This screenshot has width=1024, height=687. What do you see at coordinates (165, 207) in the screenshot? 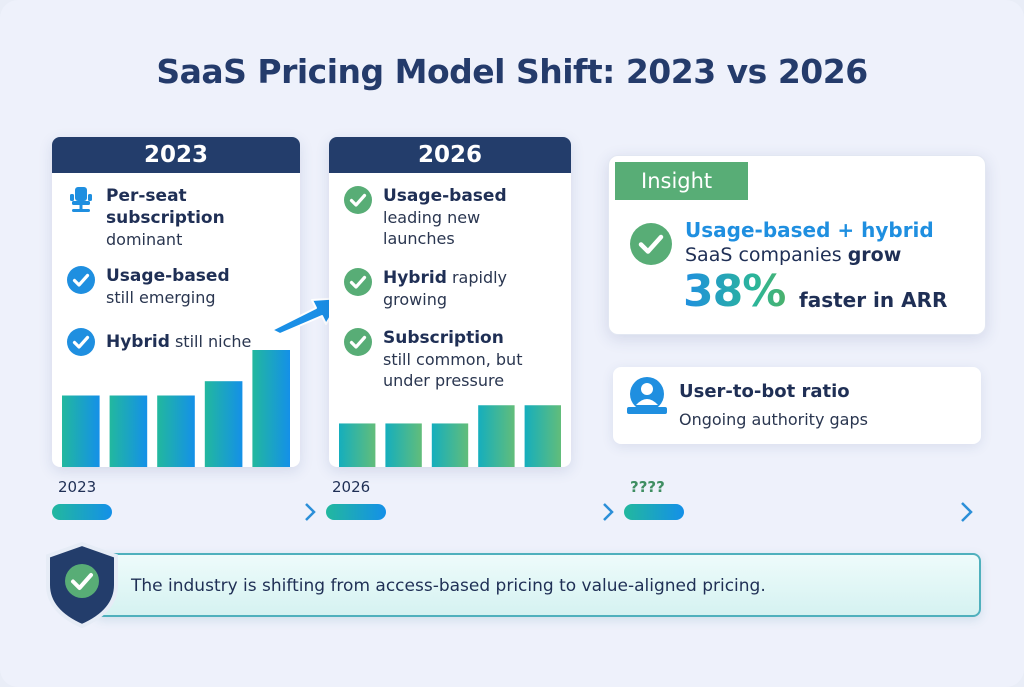
I see `item-title: Per-seat subscription` at bounding box center [165, 207].